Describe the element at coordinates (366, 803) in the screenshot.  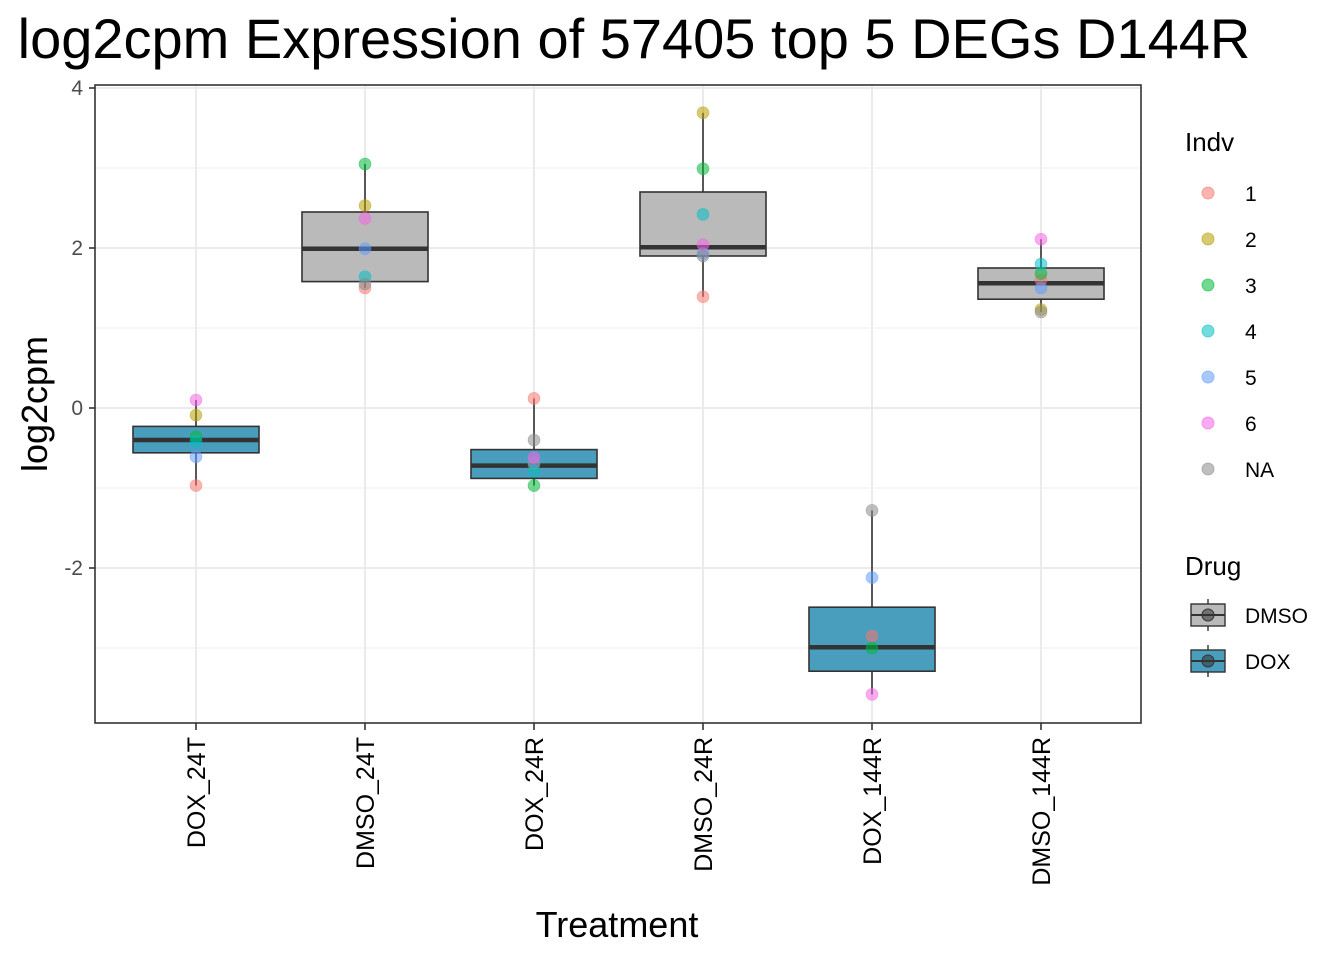
I see `x-tick-label: DMSO_24T` at that location.